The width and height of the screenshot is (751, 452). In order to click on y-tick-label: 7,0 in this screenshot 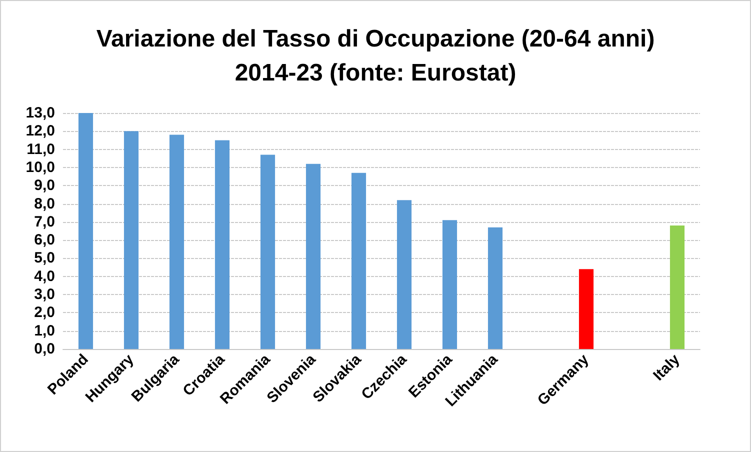, I will do `click(44, 221)`.